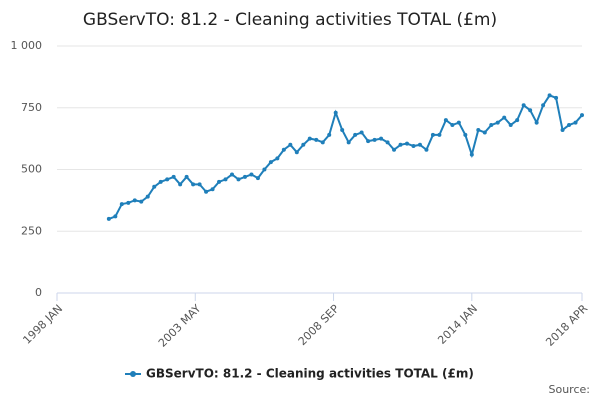 The width and height of the screenshot is (600, 400). Describe the element at coordinates (566, 325) in the screenshot. I see `x-tick-label: 2018 APR` at that location.